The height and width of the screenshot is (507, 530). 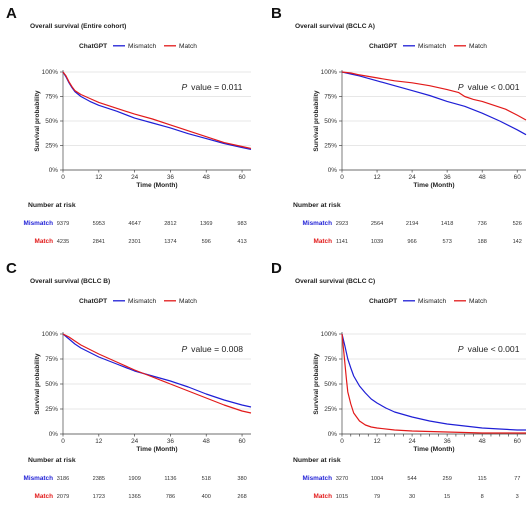 I want to click on risk-count: 30, so click(x=412, y=497).